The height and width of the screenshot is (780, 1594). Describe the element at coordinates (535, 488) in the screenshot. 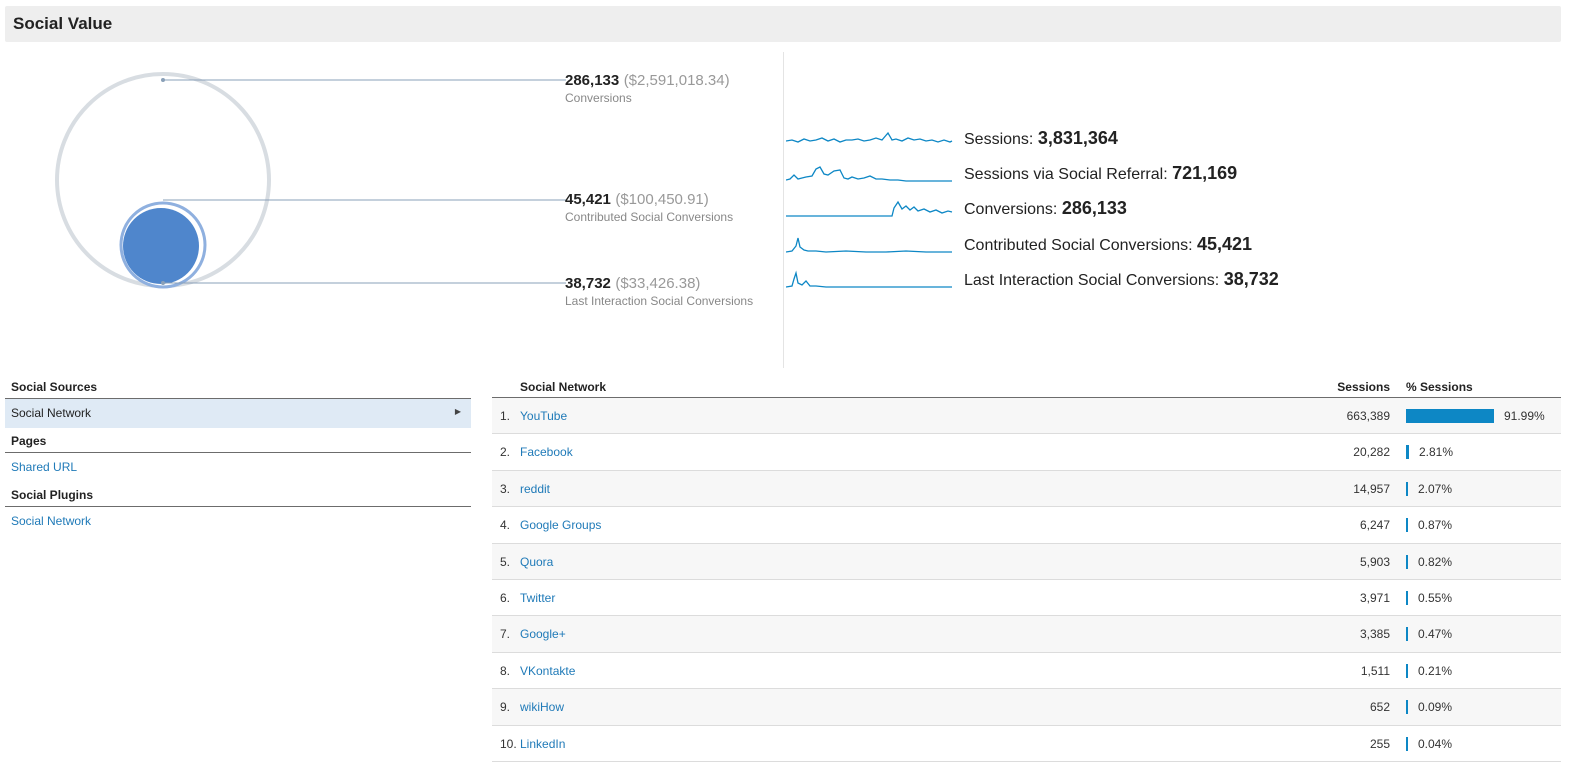

I see `network-link: reddit` at that location.